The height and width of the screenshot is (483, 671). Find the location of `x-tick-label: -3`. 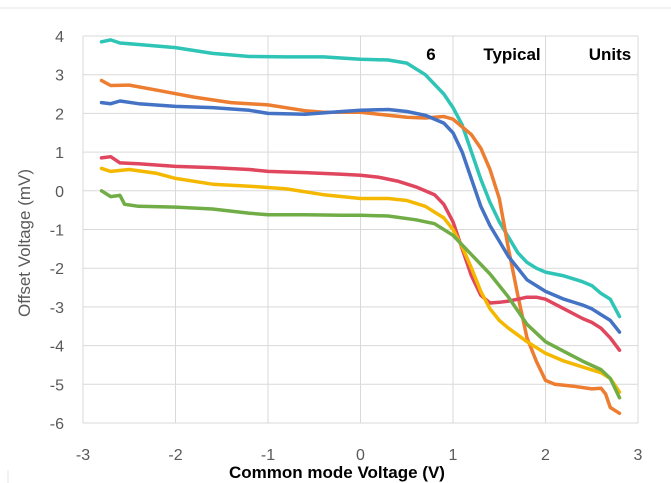

x-tick-label: -3 is located at coordinates (83, 455).